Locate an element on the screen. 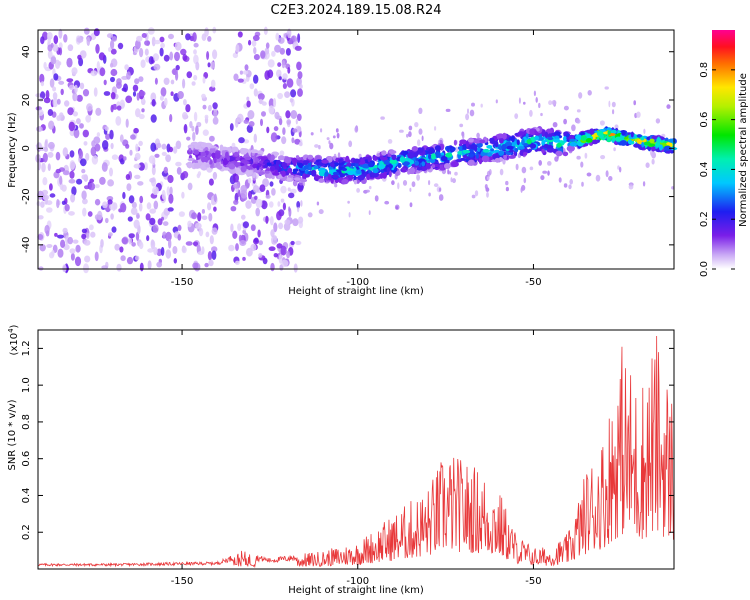  x-tick-label: -150 is located at coordinates (182, 282).